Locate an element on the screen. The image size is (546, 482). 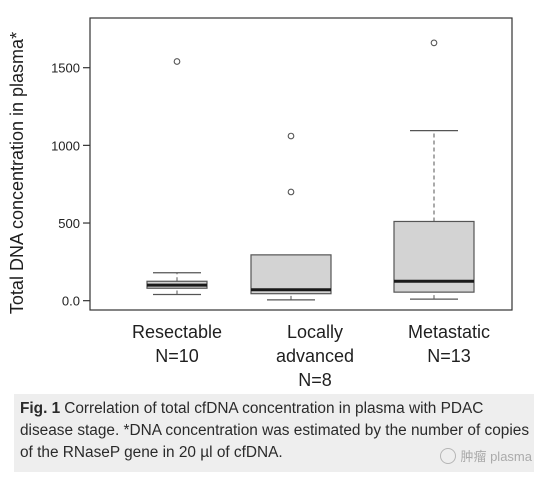
category-name-line1: Locally is located at coordinates (315, 332).